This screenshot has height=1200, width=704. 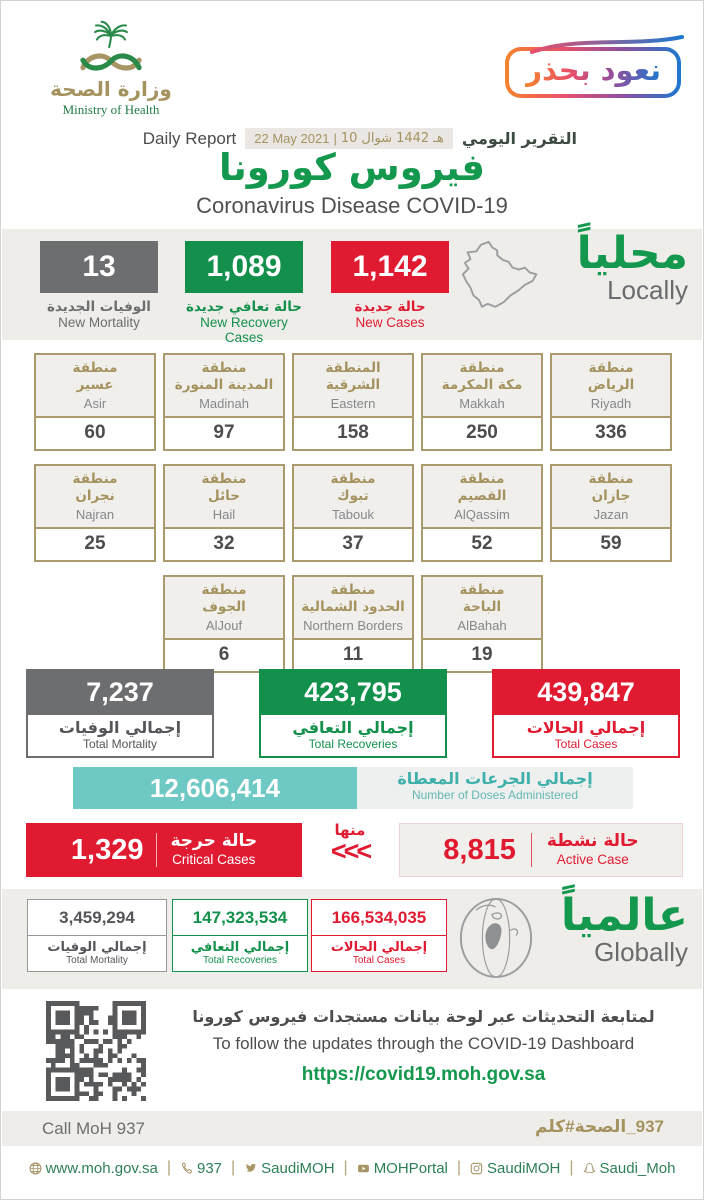 What do you see at coordinates (476, 1168) in the screenshot?
I see `instagram-icon` at bounding box center [476, 1168].